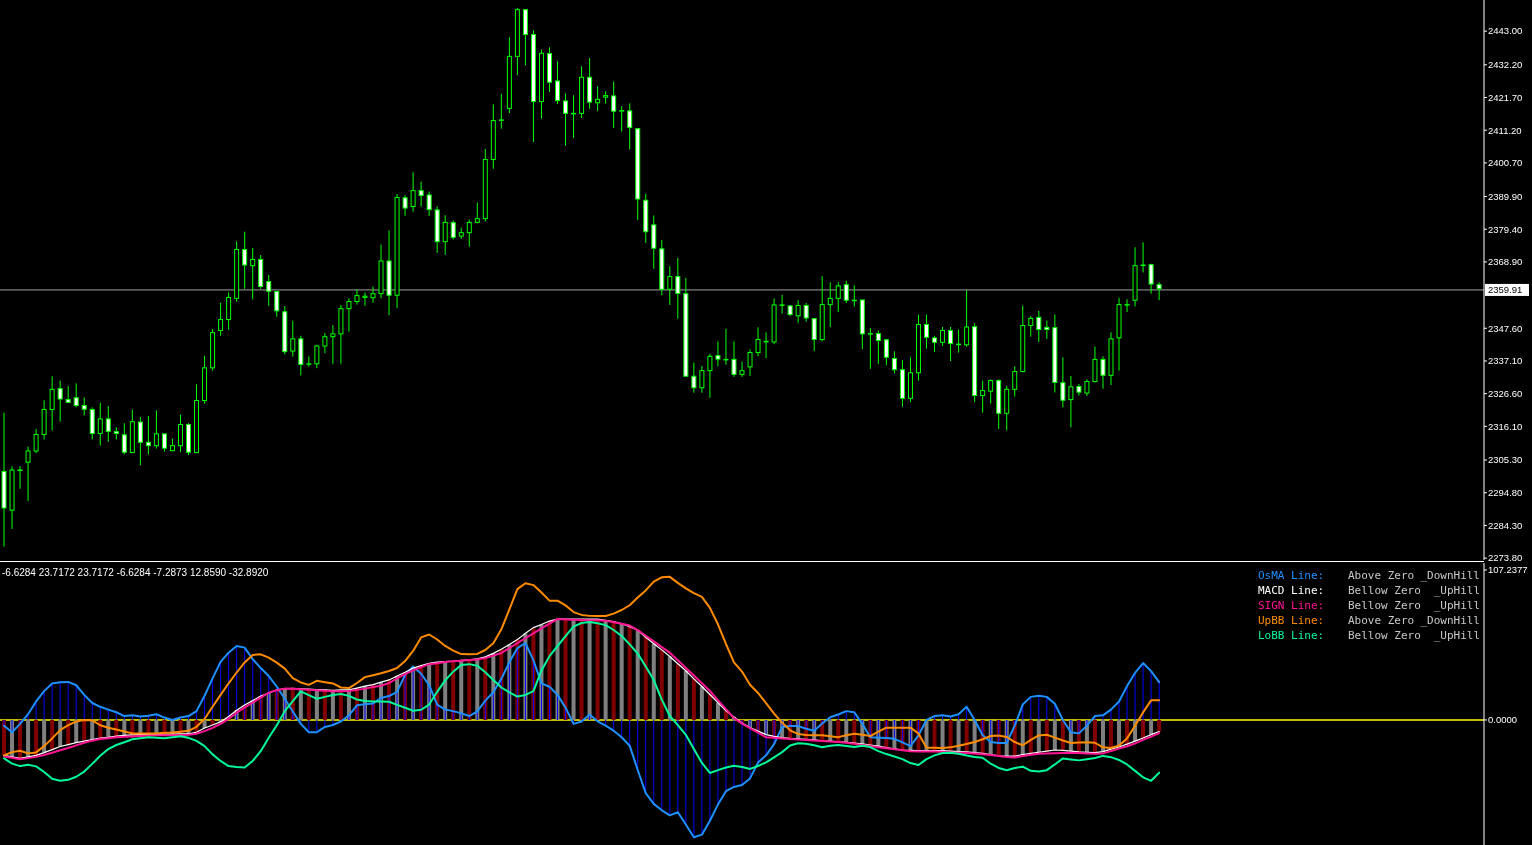 The height and width of the screenshot is (845, 1532). What do you see at coordinates (1291, 575) in the screenshot?
I see `text: OsMA Line:` at bounding box center [1291, 575].